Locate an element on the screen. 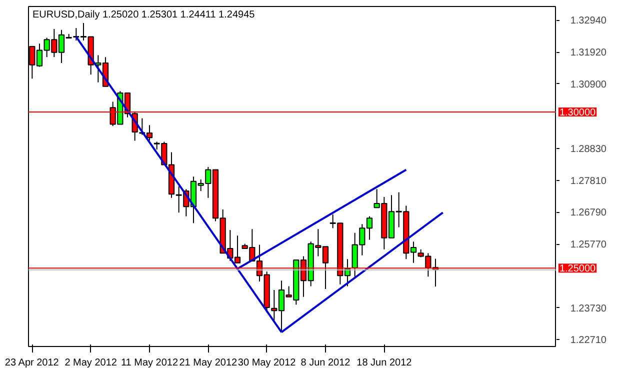  y-tick-label: 1.28830 is located at coordinates (588, 150).